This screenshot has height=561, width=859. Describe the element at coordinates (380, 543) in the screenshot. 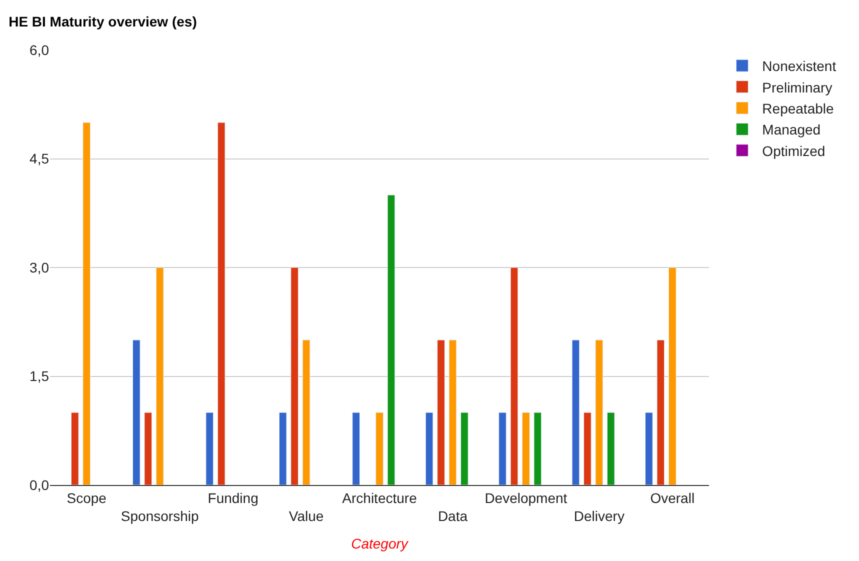

I see `x-axis-title: Category` at that location.